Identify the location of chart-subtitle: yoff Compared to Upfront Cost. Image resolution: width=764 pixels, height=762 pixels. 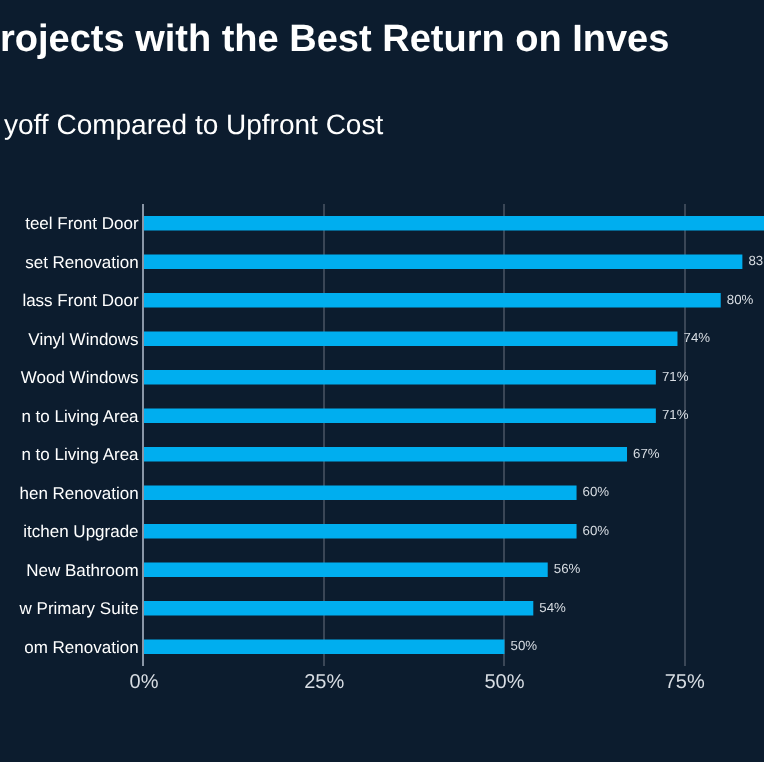
(194, 124).